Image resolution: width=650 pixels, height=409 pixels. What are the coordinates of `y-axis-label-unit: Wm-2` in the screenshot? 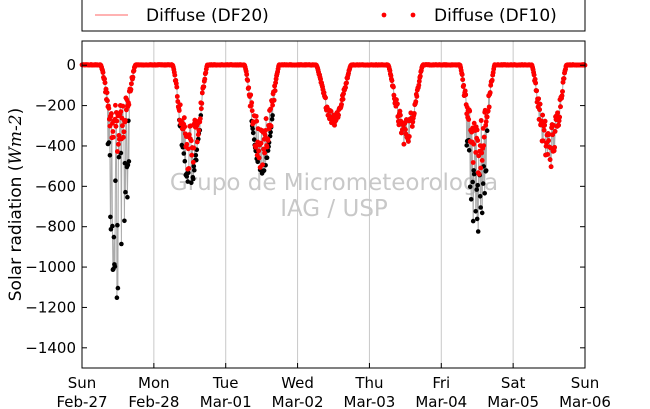 It's located at (16, 139).